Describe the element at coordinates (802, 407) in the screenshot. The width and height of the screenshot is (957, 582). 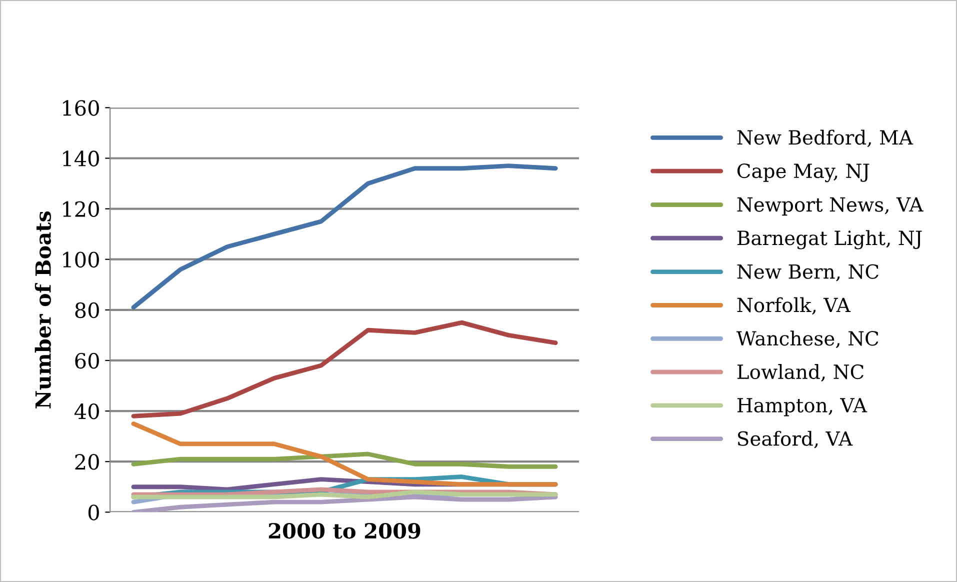
I see `legend-label: Hampton, VA` at that location.